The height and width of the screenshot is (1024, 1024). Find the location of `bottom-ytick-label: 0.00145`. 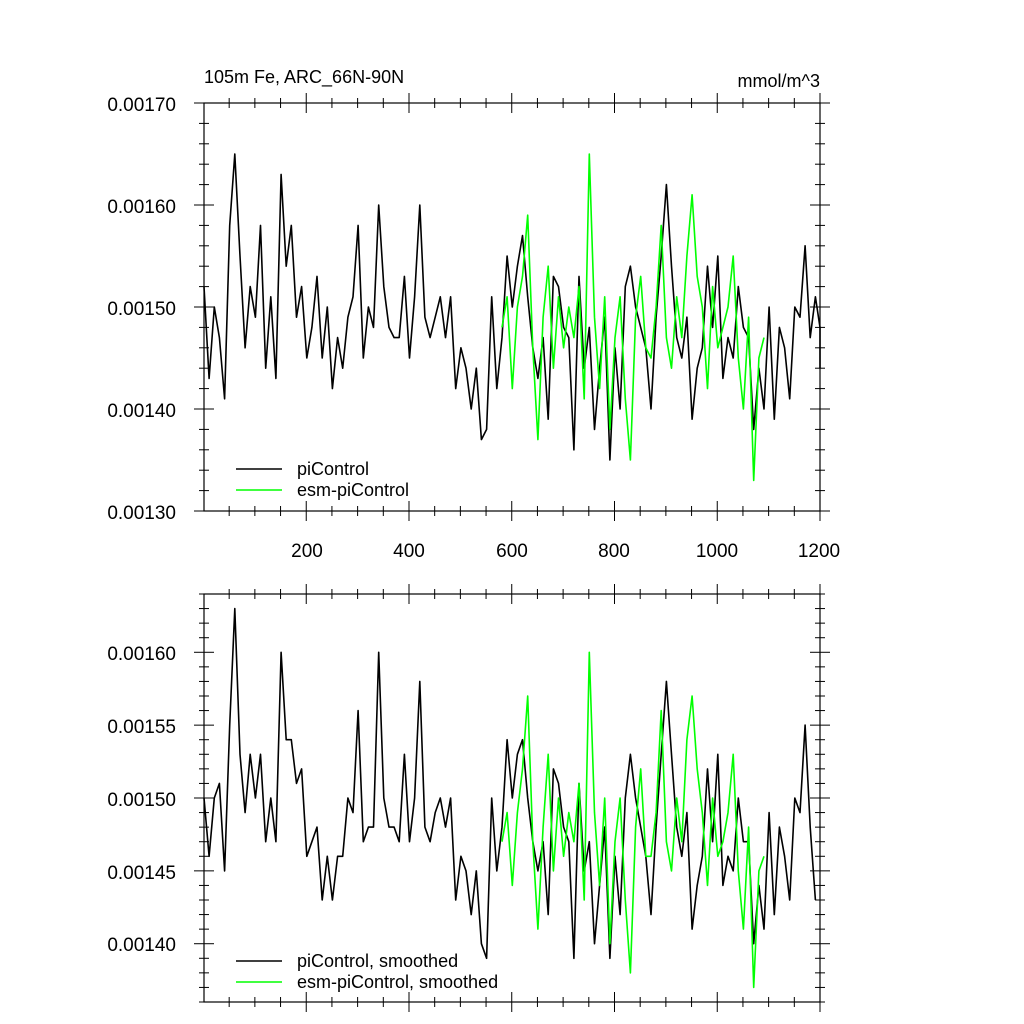

bottom-ytick-label: 0.00145 is located at coordinates (141, 873).